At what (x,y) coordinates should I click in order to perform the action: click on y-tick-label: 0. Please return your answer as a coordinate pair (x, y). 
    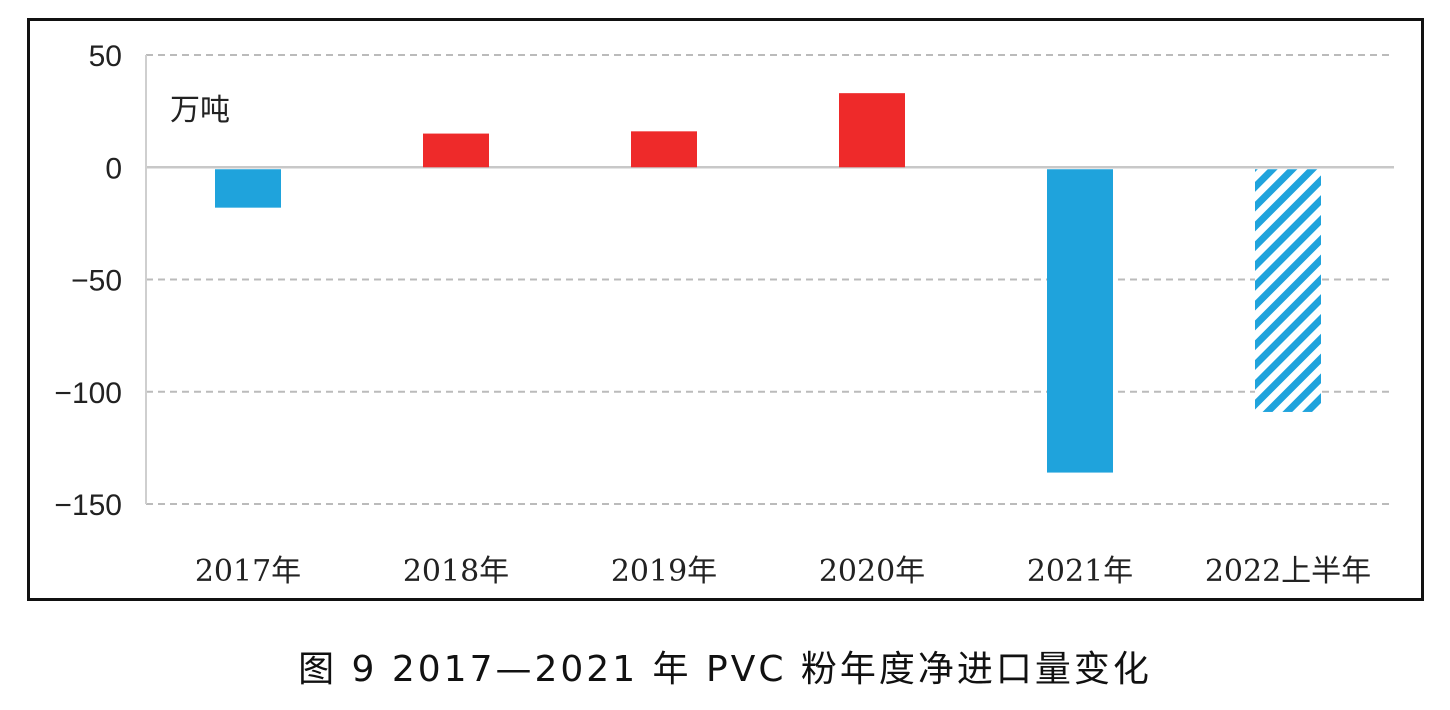
    Looking at the image, I should click on (113, 168).